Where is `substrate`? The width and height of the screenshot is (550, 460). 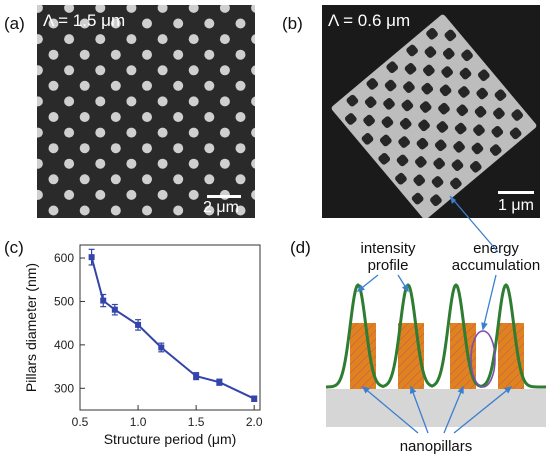
substrate is located at coordinates (436, 408).